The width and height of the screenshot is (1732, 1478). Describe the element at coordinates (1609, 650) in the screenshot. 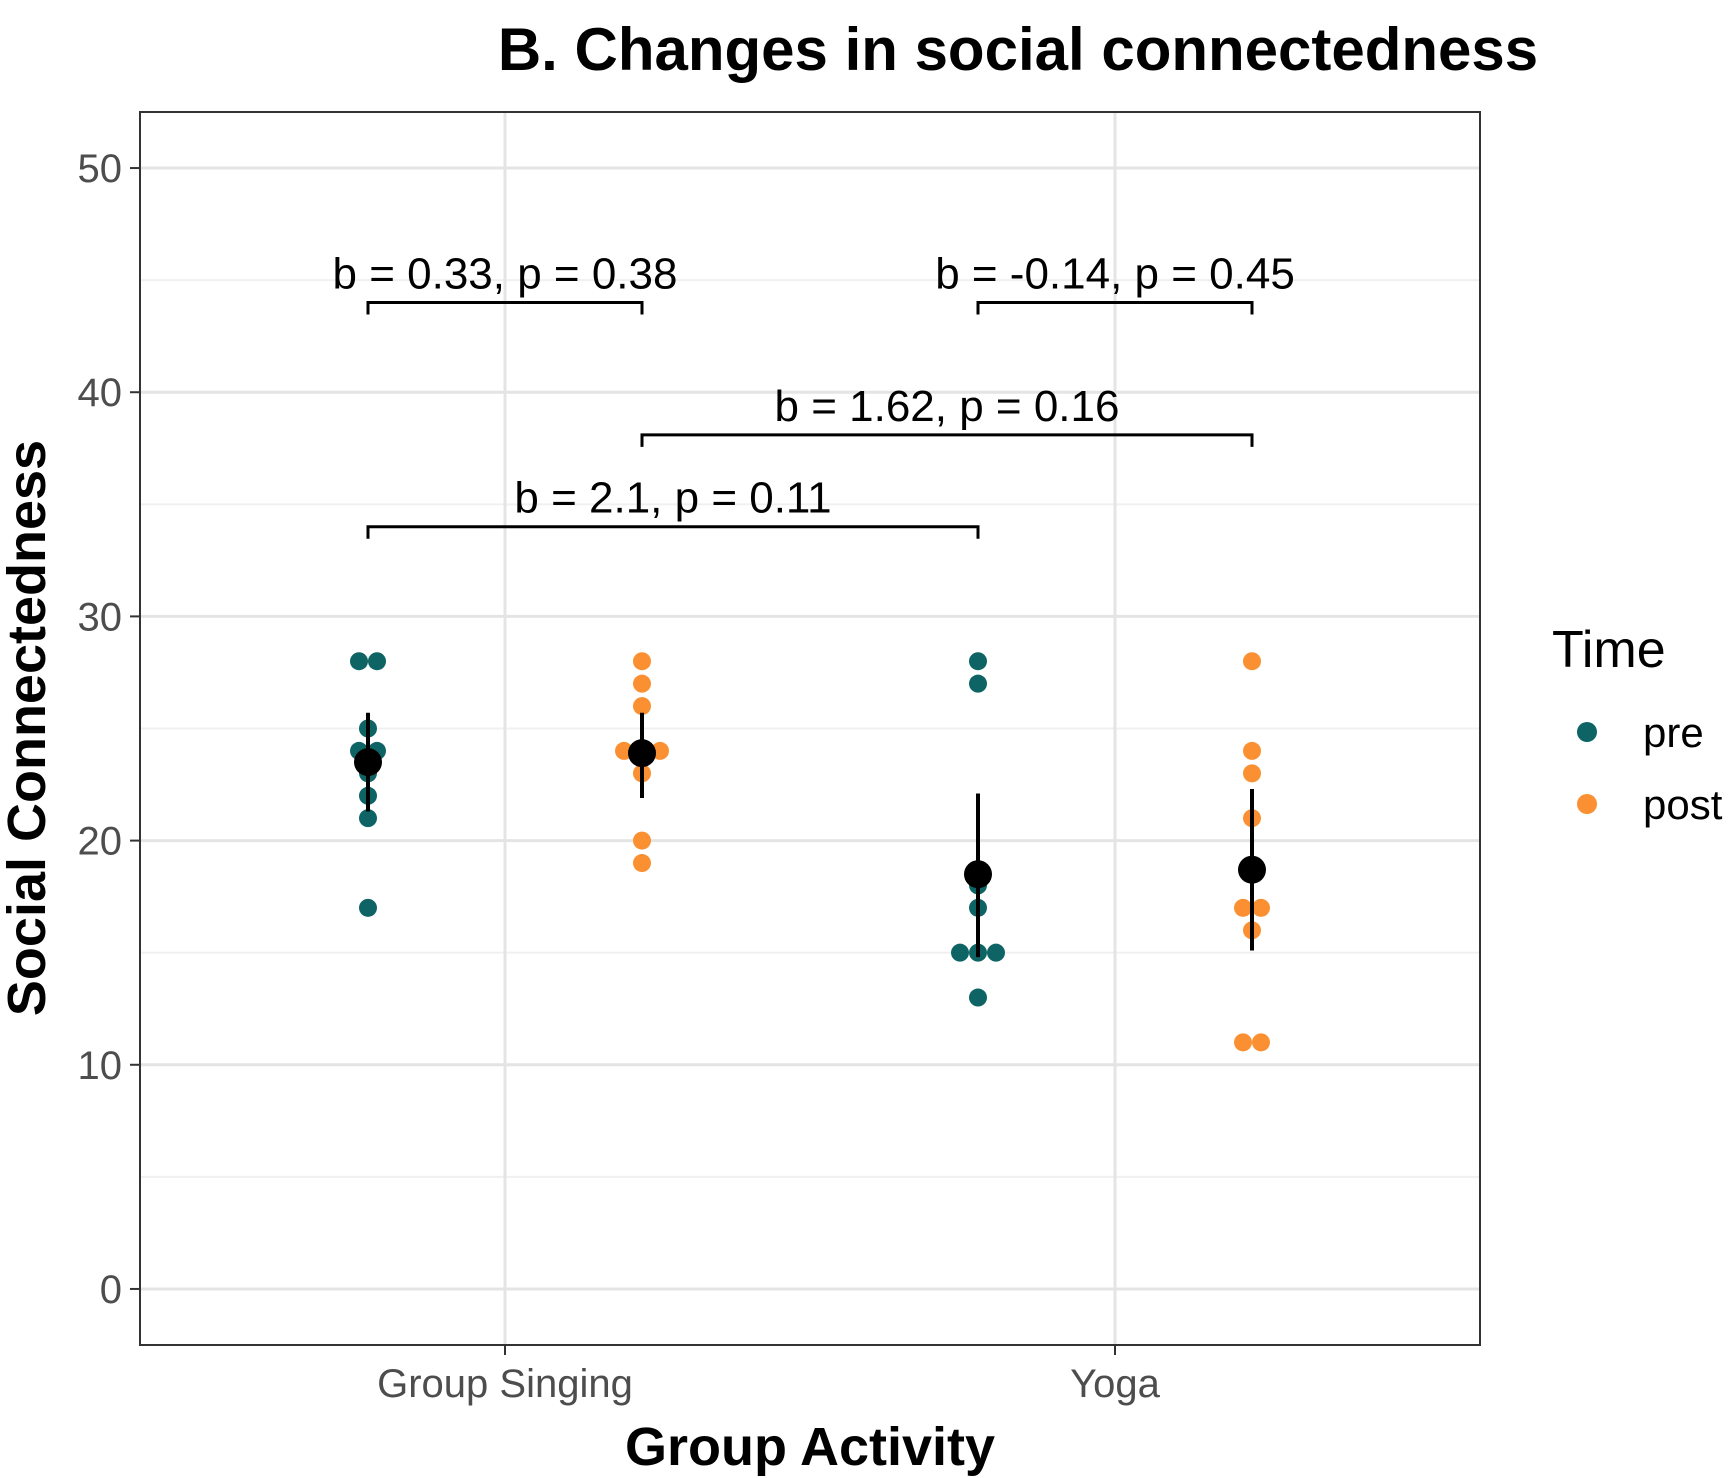

I see `legend-title: Time` at that location.